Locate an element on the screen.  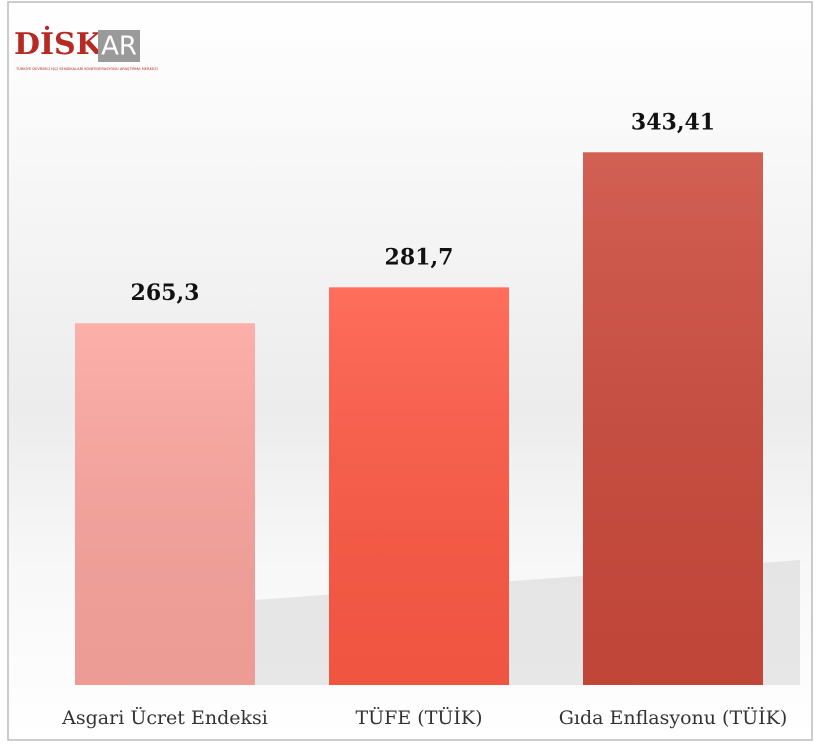
x-tick-label: Gıda Enflasyonu (TÜİK) is located at coordinates (673, 717).